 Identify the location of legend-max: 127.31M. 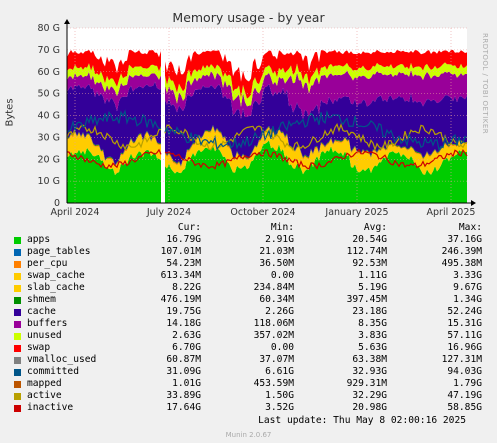
(461, 359).